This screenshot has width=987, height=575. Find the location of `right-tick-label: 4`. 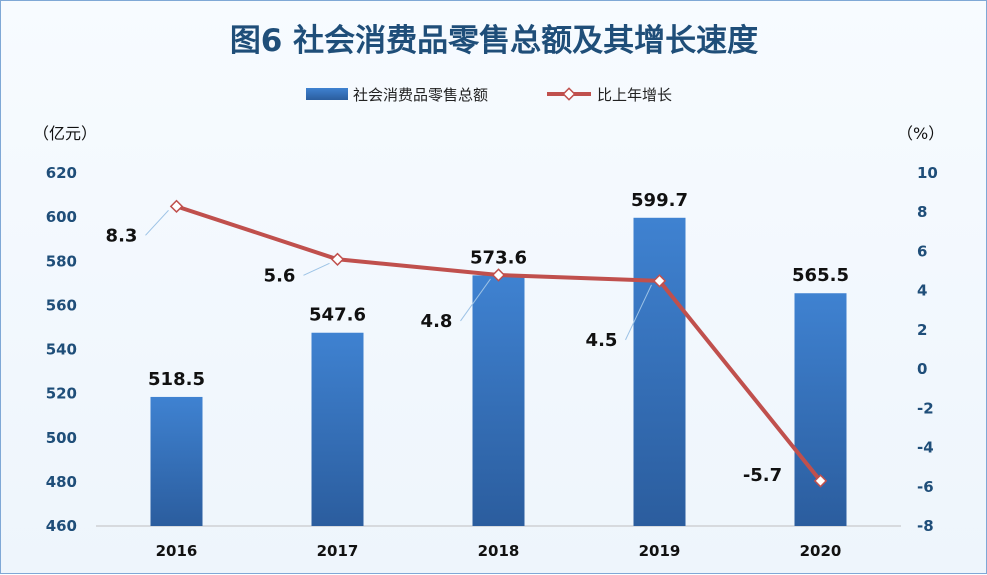

right-tick-label: 4 is located at coordinates (922, 291).